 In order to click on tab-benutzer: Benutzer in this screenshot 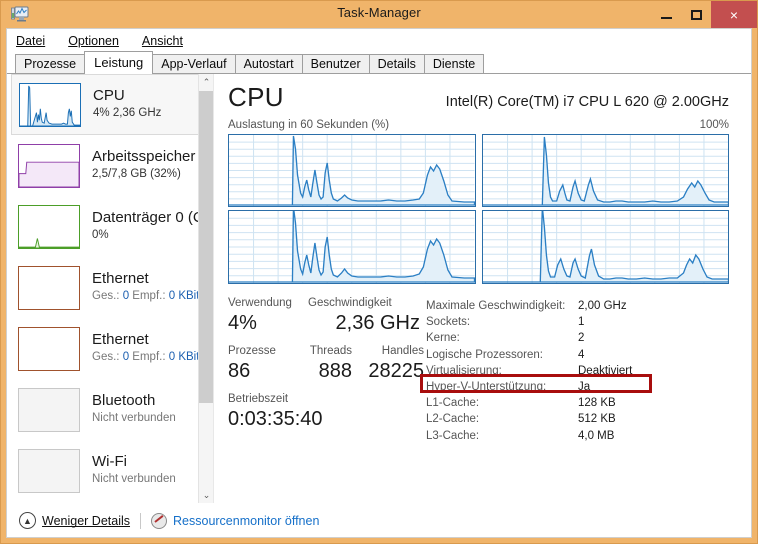, I will do `click(335, 63)`.